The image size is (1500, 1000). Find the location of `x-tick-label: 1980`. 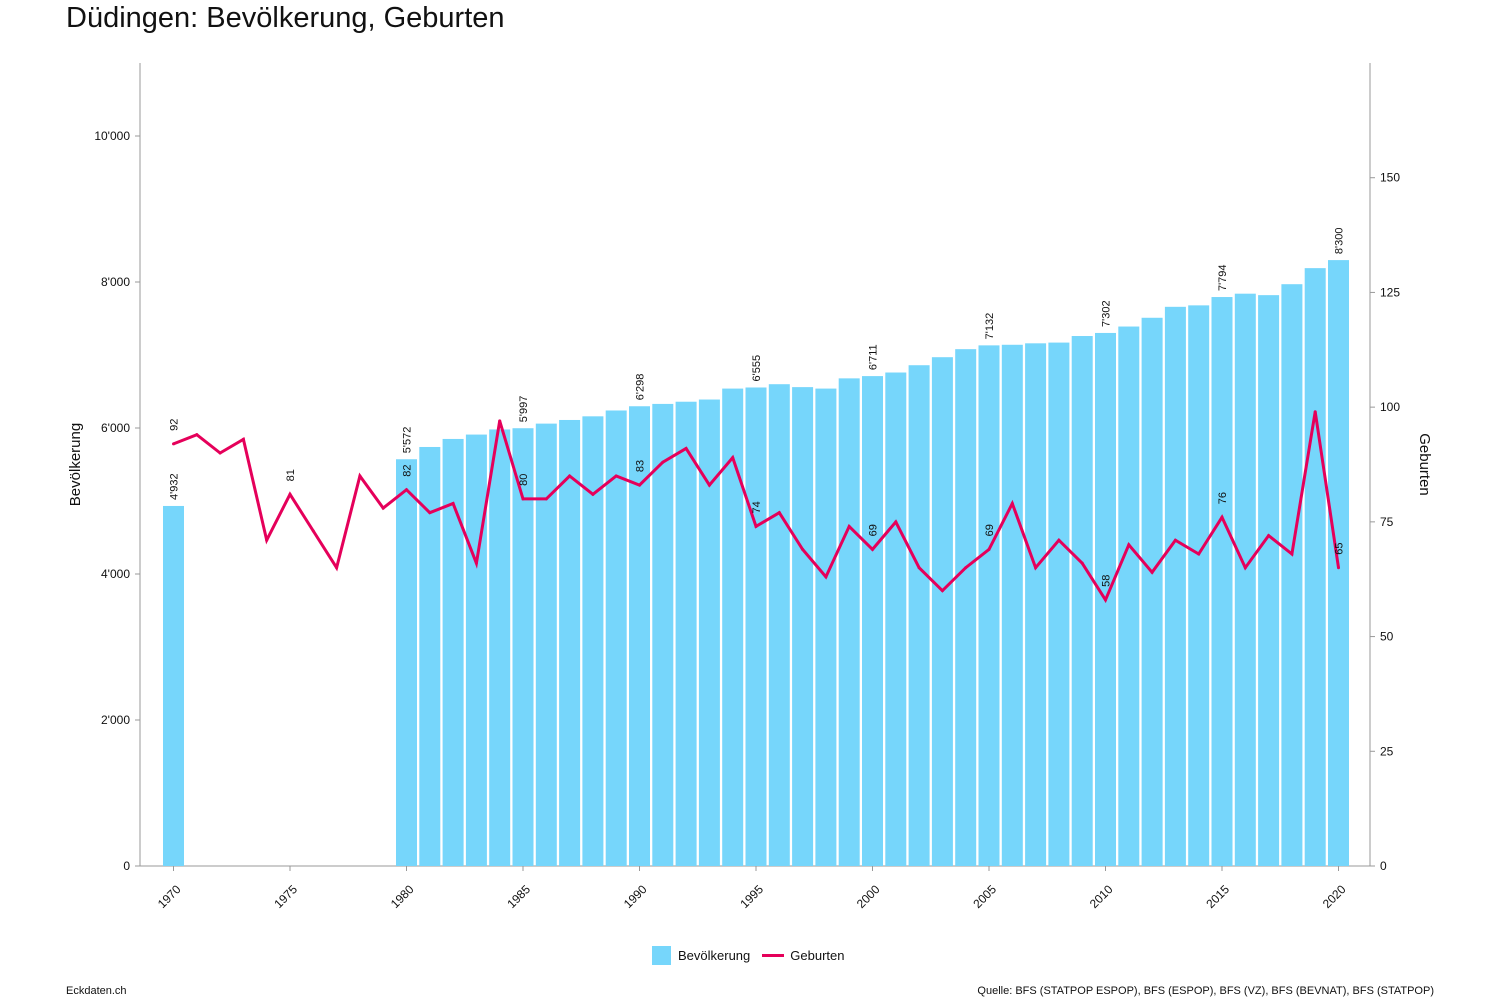

x-tick-label: 1980 is located at coordinates (402, 896).